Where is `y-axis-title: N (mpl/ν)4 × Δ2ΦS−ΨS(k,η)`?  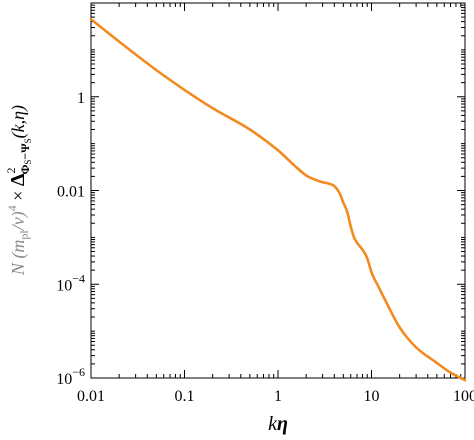 y-axis-title: N (mpl/ν)4 × Δ2ΦS−ΨS(k,η) is located at coordinates (18, 190).